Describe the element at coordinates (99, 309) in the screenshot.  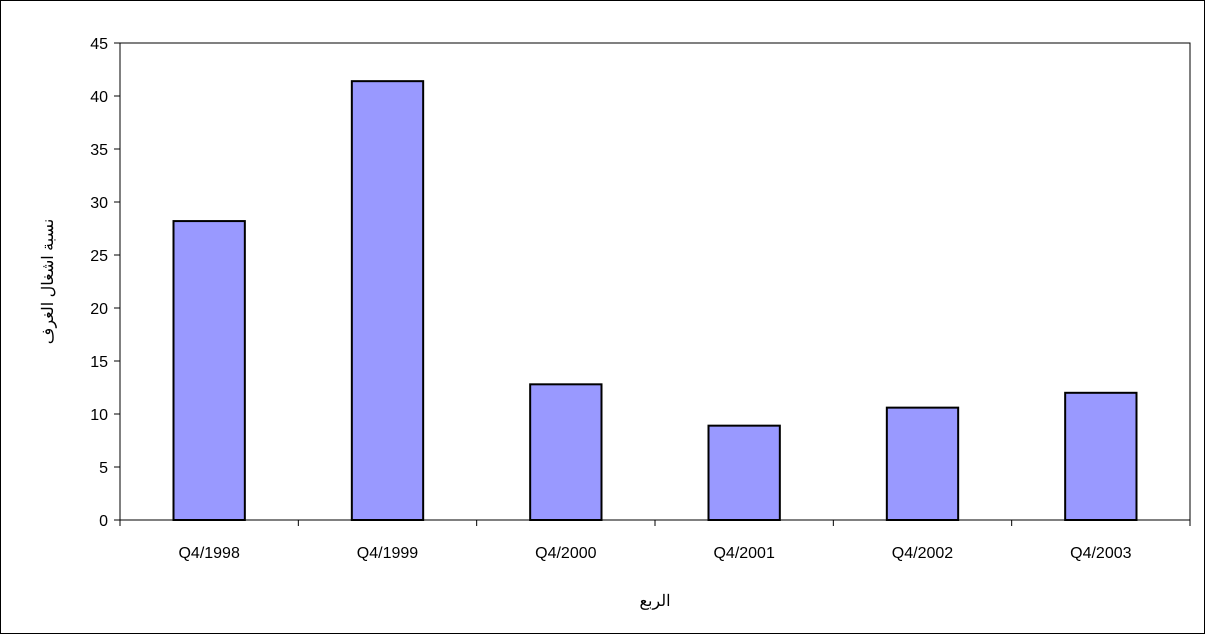
I see `y-tick-label: 20` at that location.